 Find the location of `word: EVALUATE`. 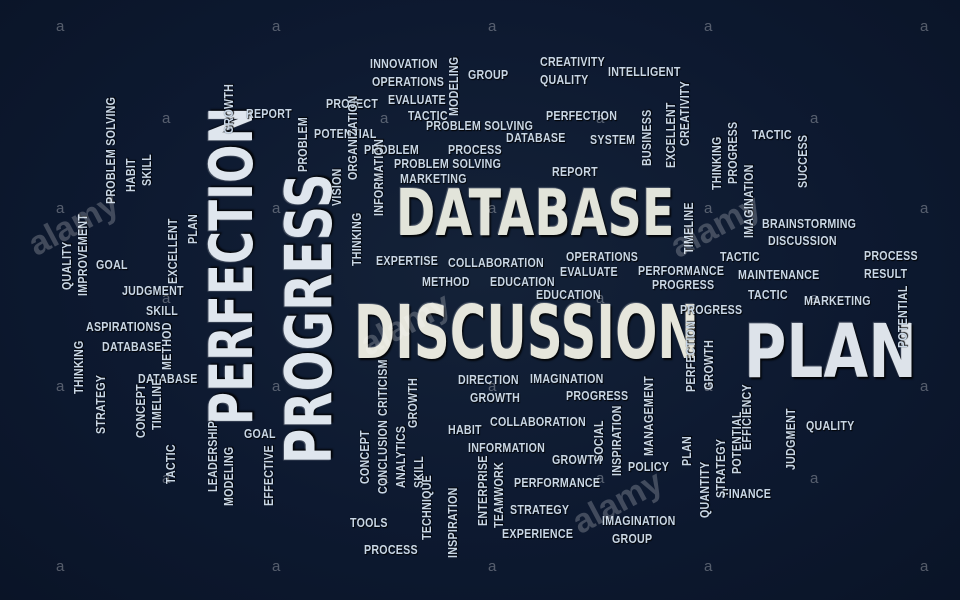

word: EVALUATE is located at coordinates (417, 99).